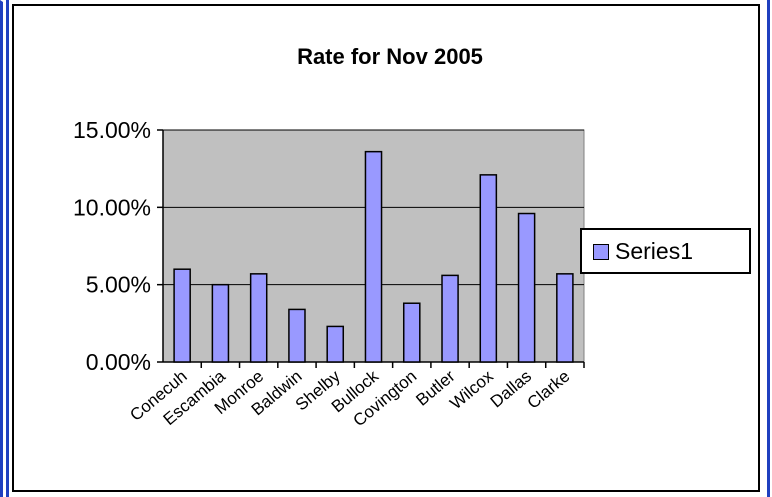  What do you see at coordinates (601, 252) in the screenshot?
I see `legend-swatch` at bounding box center [601, 252].